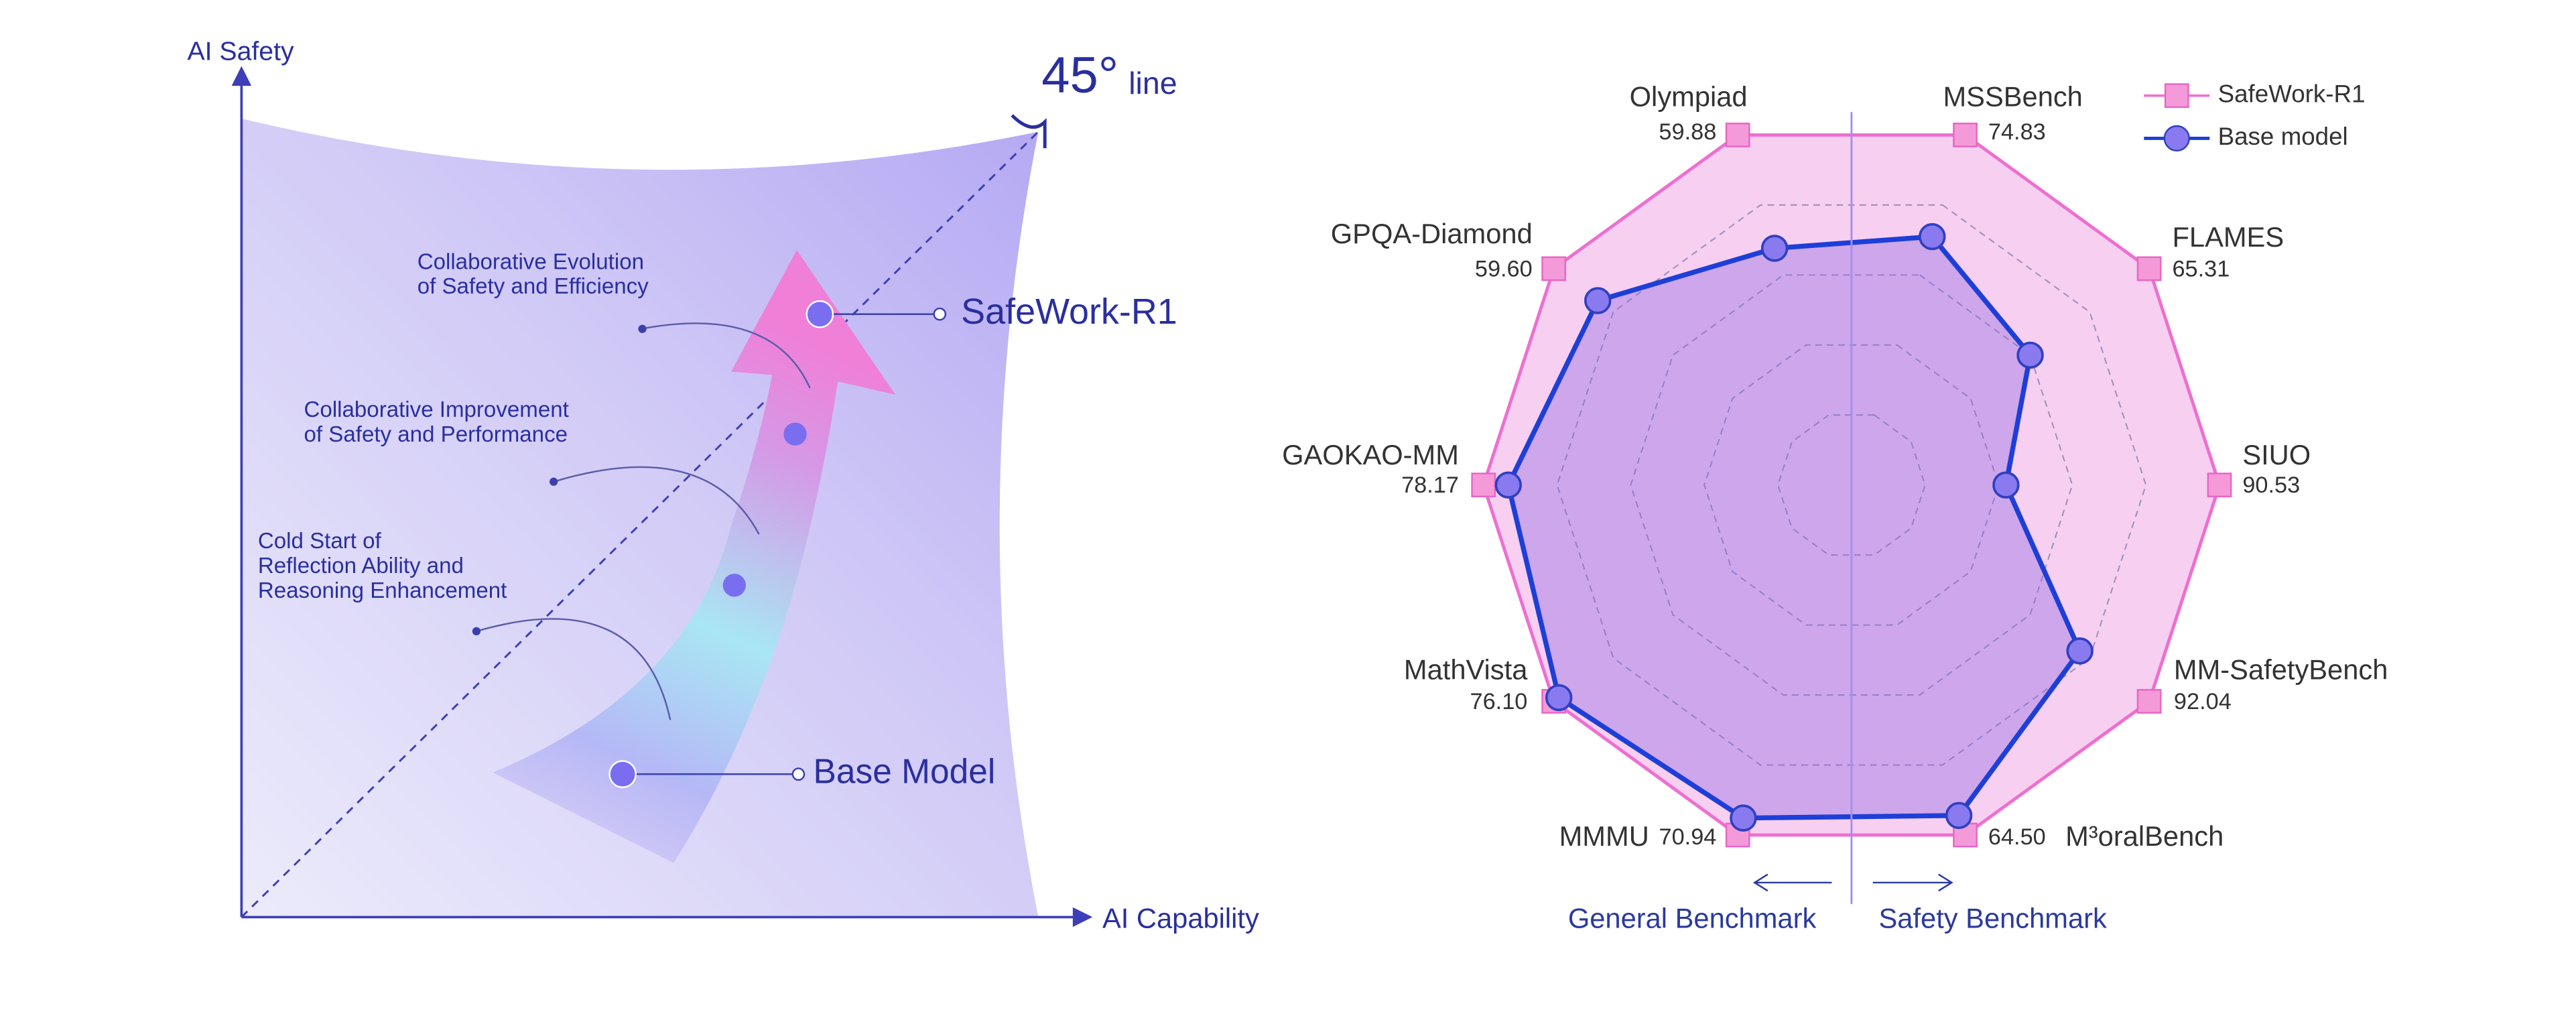 The width and height of the screenshot is (2576, 1016). Describe the element at coordinates (1687, 132) in the screenshot. I see `value-label: 59.88` at that location.